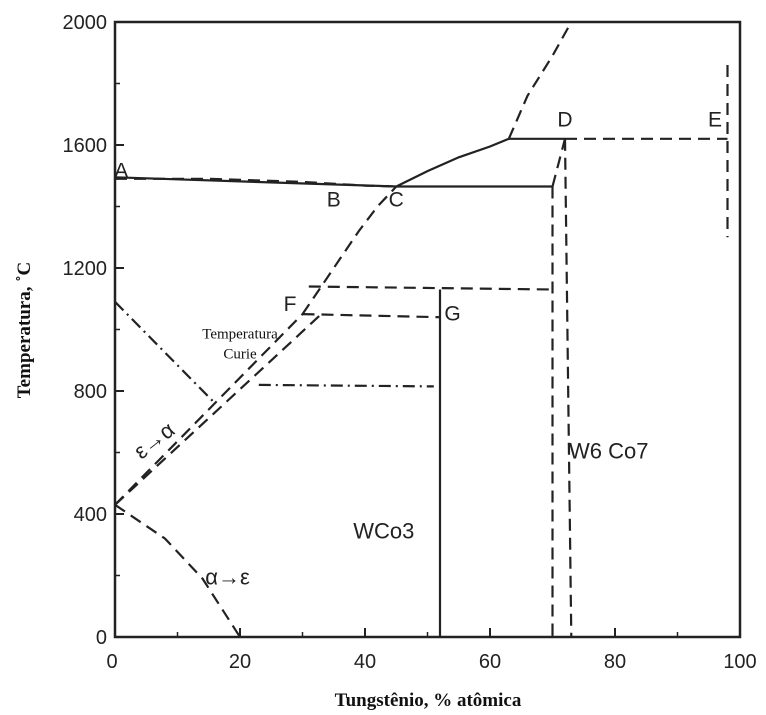 The image size is (766, 715). Describe the element at coordinates (111, 662) in the screenshot. I see `x-tick-label: 0` at that location.